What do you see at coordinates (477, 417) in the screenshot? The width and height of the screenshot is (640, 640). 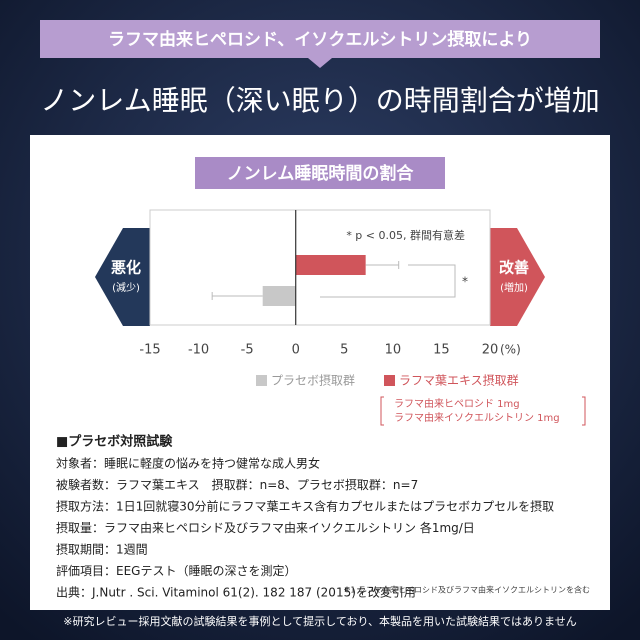 I see `series-note: ラフマ由来イソクエルシトリン 1mg` at bounding box center [477, 417].